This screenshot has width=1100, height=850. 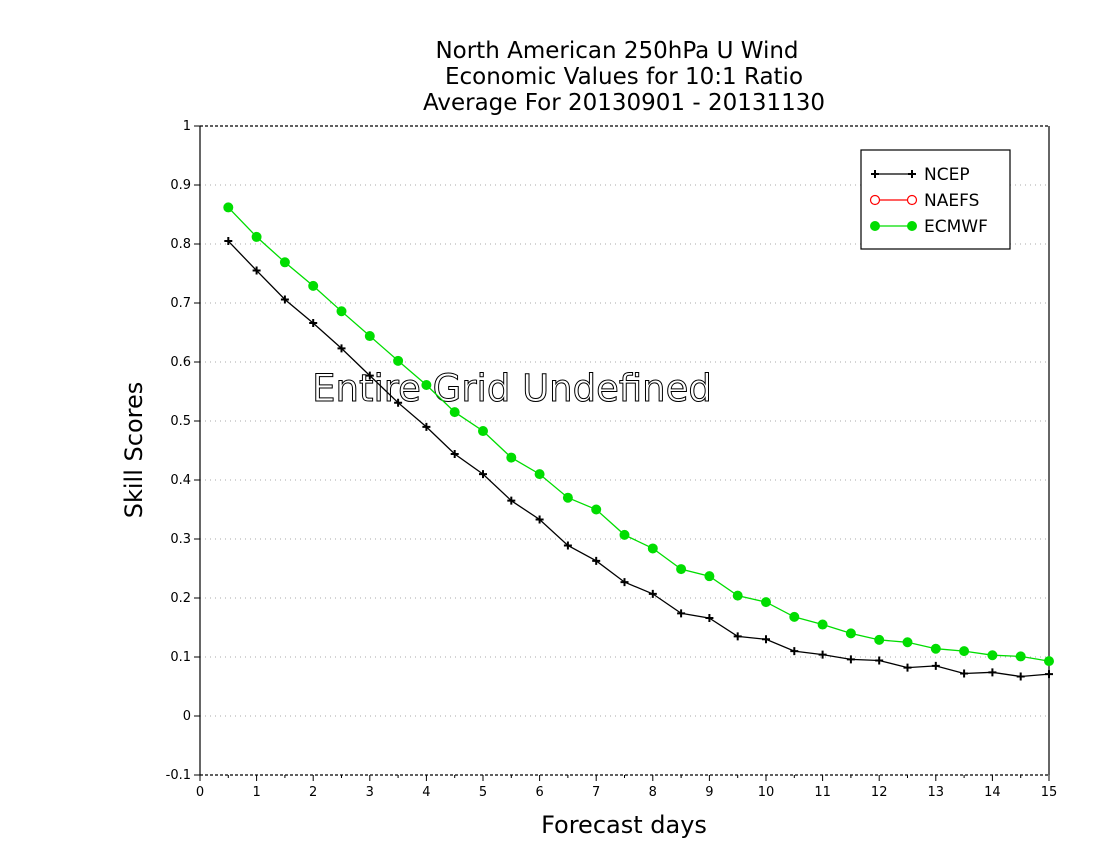 I want to click on x-tick-label: 7, so click(x=596, y=792).